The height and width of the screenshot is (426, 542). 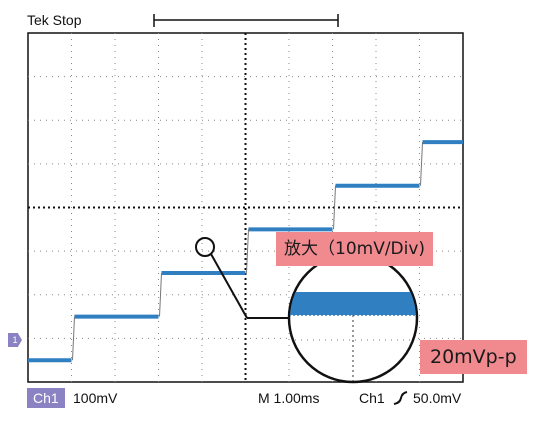 What do you see at coordinates (353, 303) in the screenshot?
I see `zoomed-ripple-band` at bounding box center [353, 303].